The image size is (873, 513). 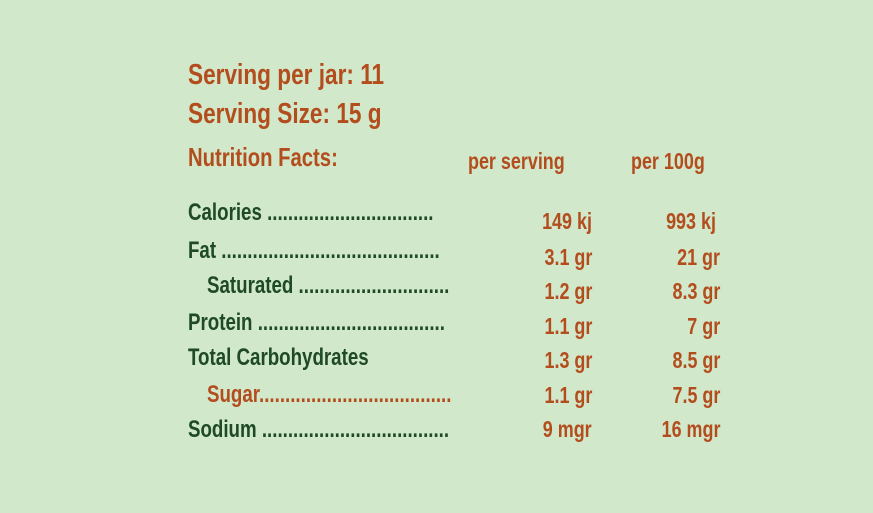 What do you see at coordinates (286, 75) in the screenshot?
I see `serving-per-jar: Serving per jar: 11` at bounding box center [286, 75].